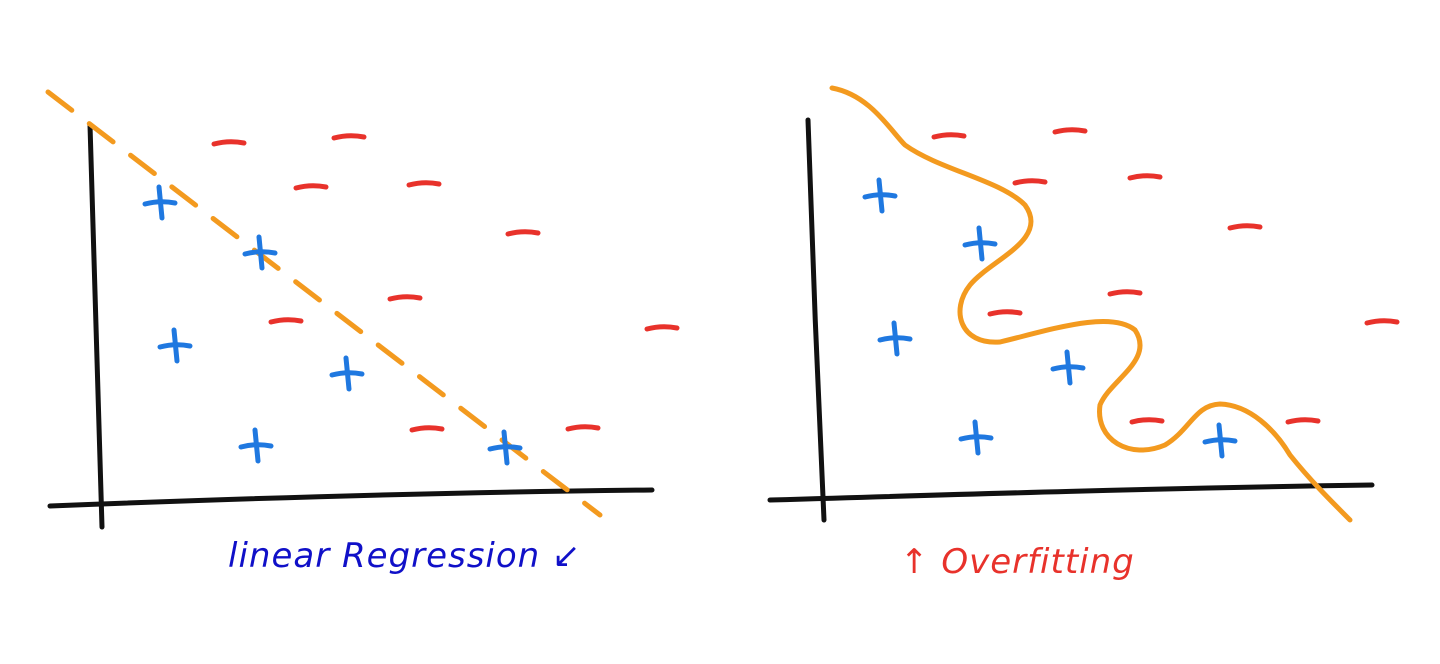 Image resolution: width=1440 pixels, height=664 pixels. Describe the element at coordinates (384, 556) in the screenshot. I see `caption-linear-text: linear Regression` at that location.